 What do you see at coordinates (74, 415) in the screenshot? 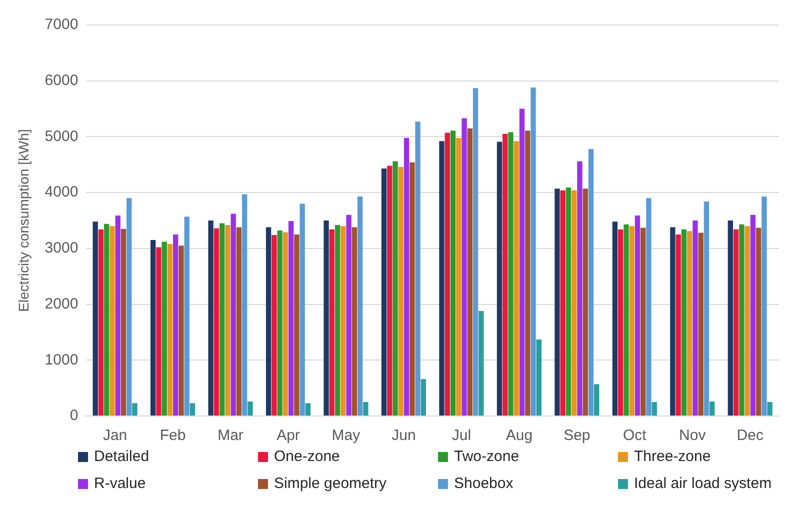
I see `y-tick-label: 0` at bounding box center [74, 415].